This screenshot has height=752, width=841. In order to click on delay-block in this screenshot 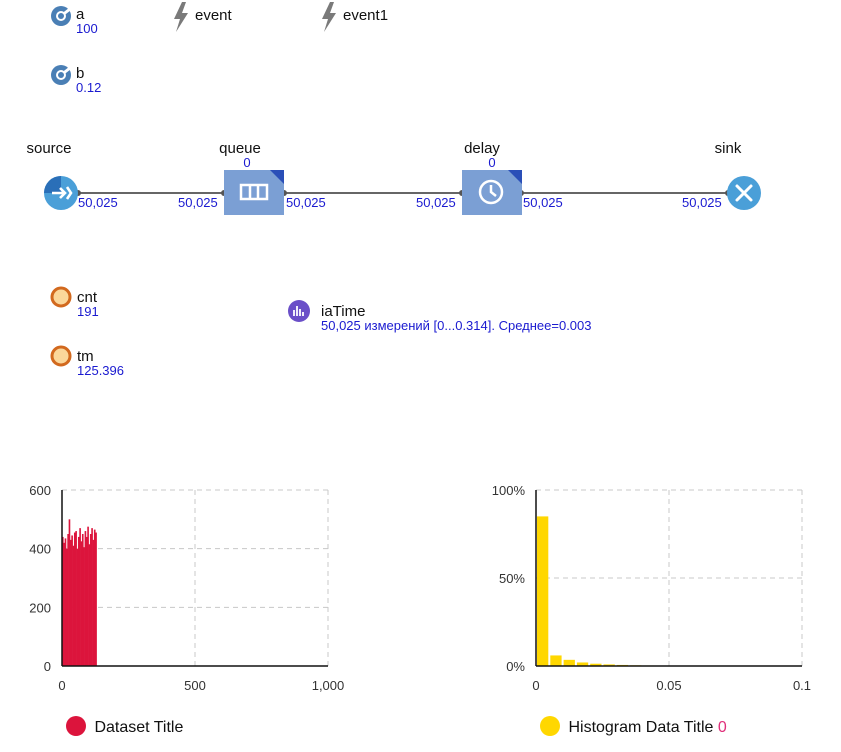, I will do `click(492, 192)`.